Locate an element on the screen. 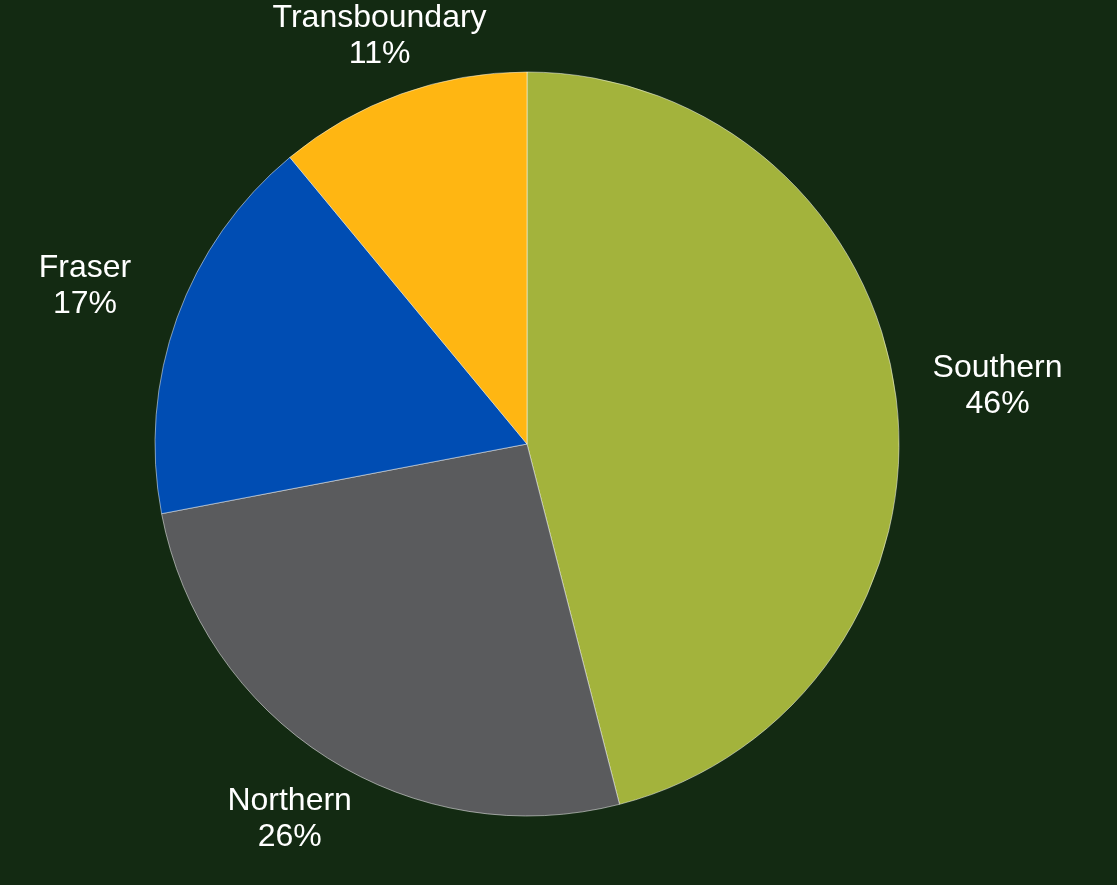 This screenshot has height=885, width=1117. data-label: 11% is located at coordinates (379, 51).